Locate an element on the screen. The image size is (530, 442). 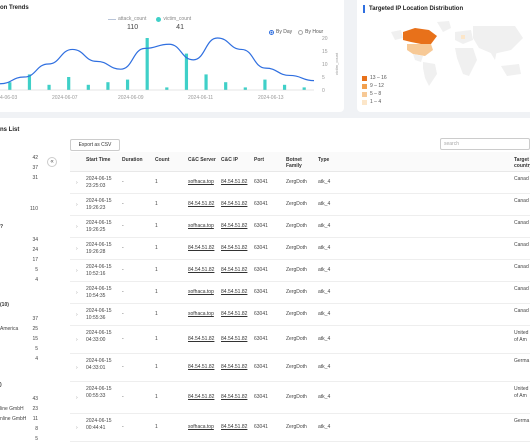
stat-row: 43 is located at coordinates (20, 400).